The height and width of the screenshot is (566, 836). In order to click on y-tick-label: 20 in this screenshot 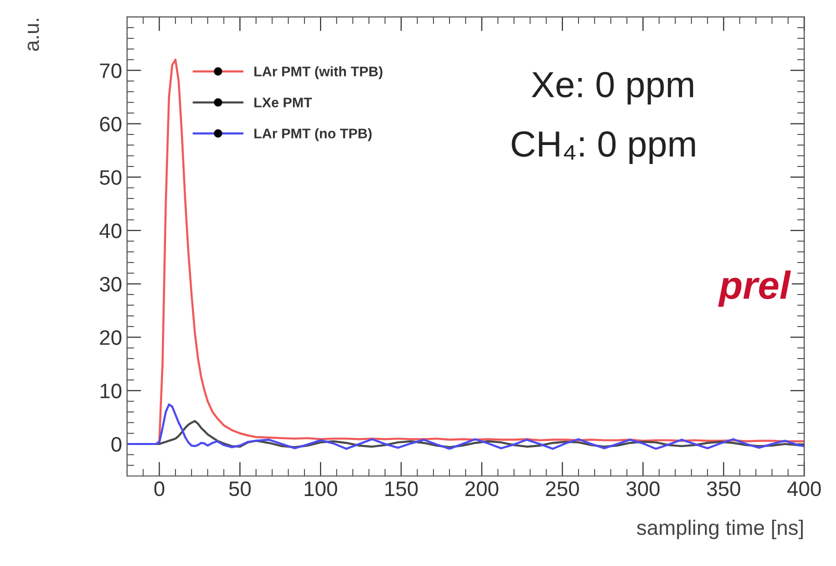, I will do `click(111, 337)`.